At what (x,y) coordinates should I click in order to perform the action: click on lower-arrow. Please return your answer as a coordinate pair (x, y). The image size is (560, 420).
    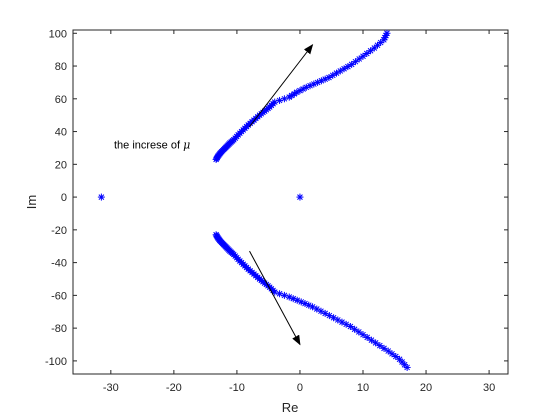
    Looking at the image, I should click on (275, 298).